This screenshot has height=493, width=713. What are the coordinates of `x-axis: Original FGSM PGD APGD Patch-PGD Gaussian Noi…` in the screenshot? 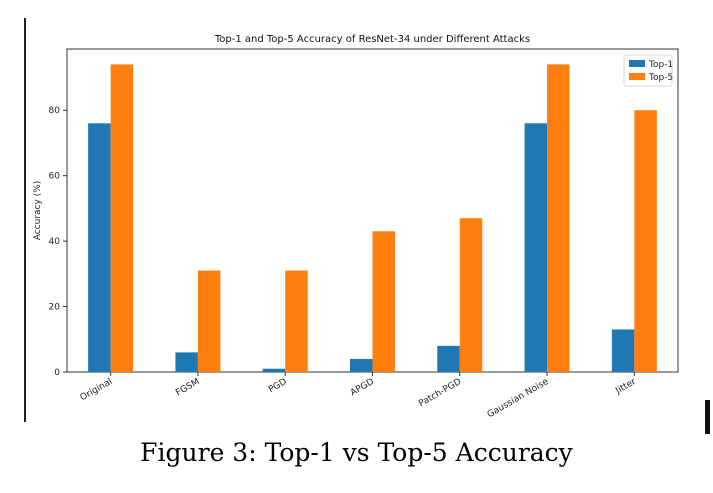 It's located at (358, 396).